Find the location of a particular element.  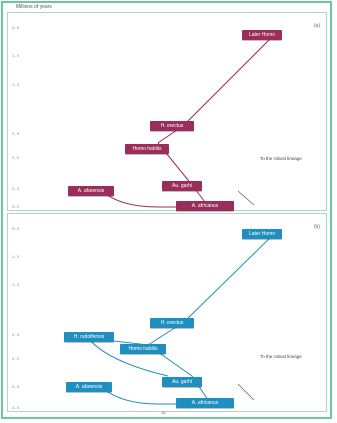

panel-a-tick: 2.5 is located at coordinates (16, 159).